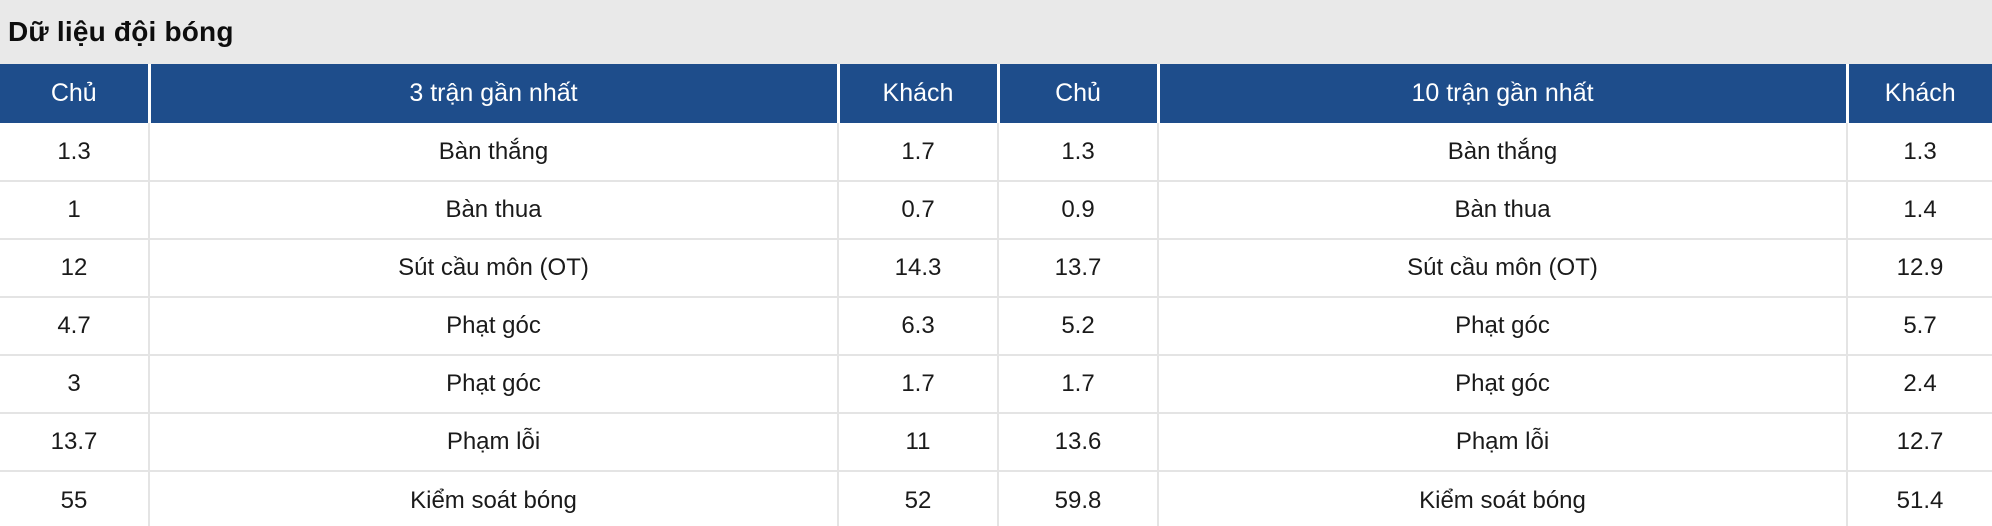 The image size is (1992, 526). What do you see at coordinates (1077, 267) in the screenshot?
I see `home-value-last10: 13.7` at bounding box center [1077, 267].